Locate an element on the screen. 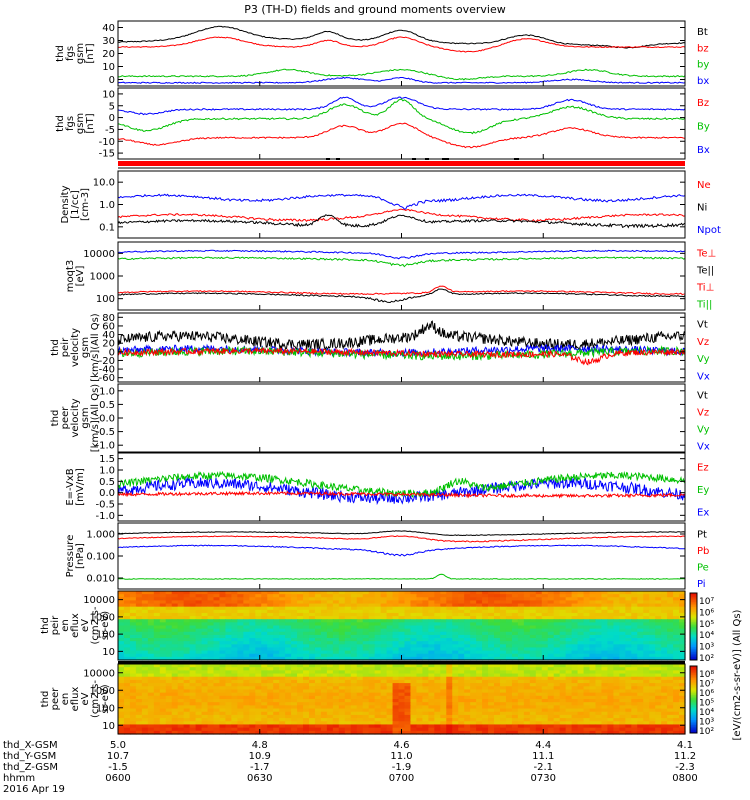 The width and height of the screenshot is (750, 800). colorbar-cell is located at coordinates (693, 599).